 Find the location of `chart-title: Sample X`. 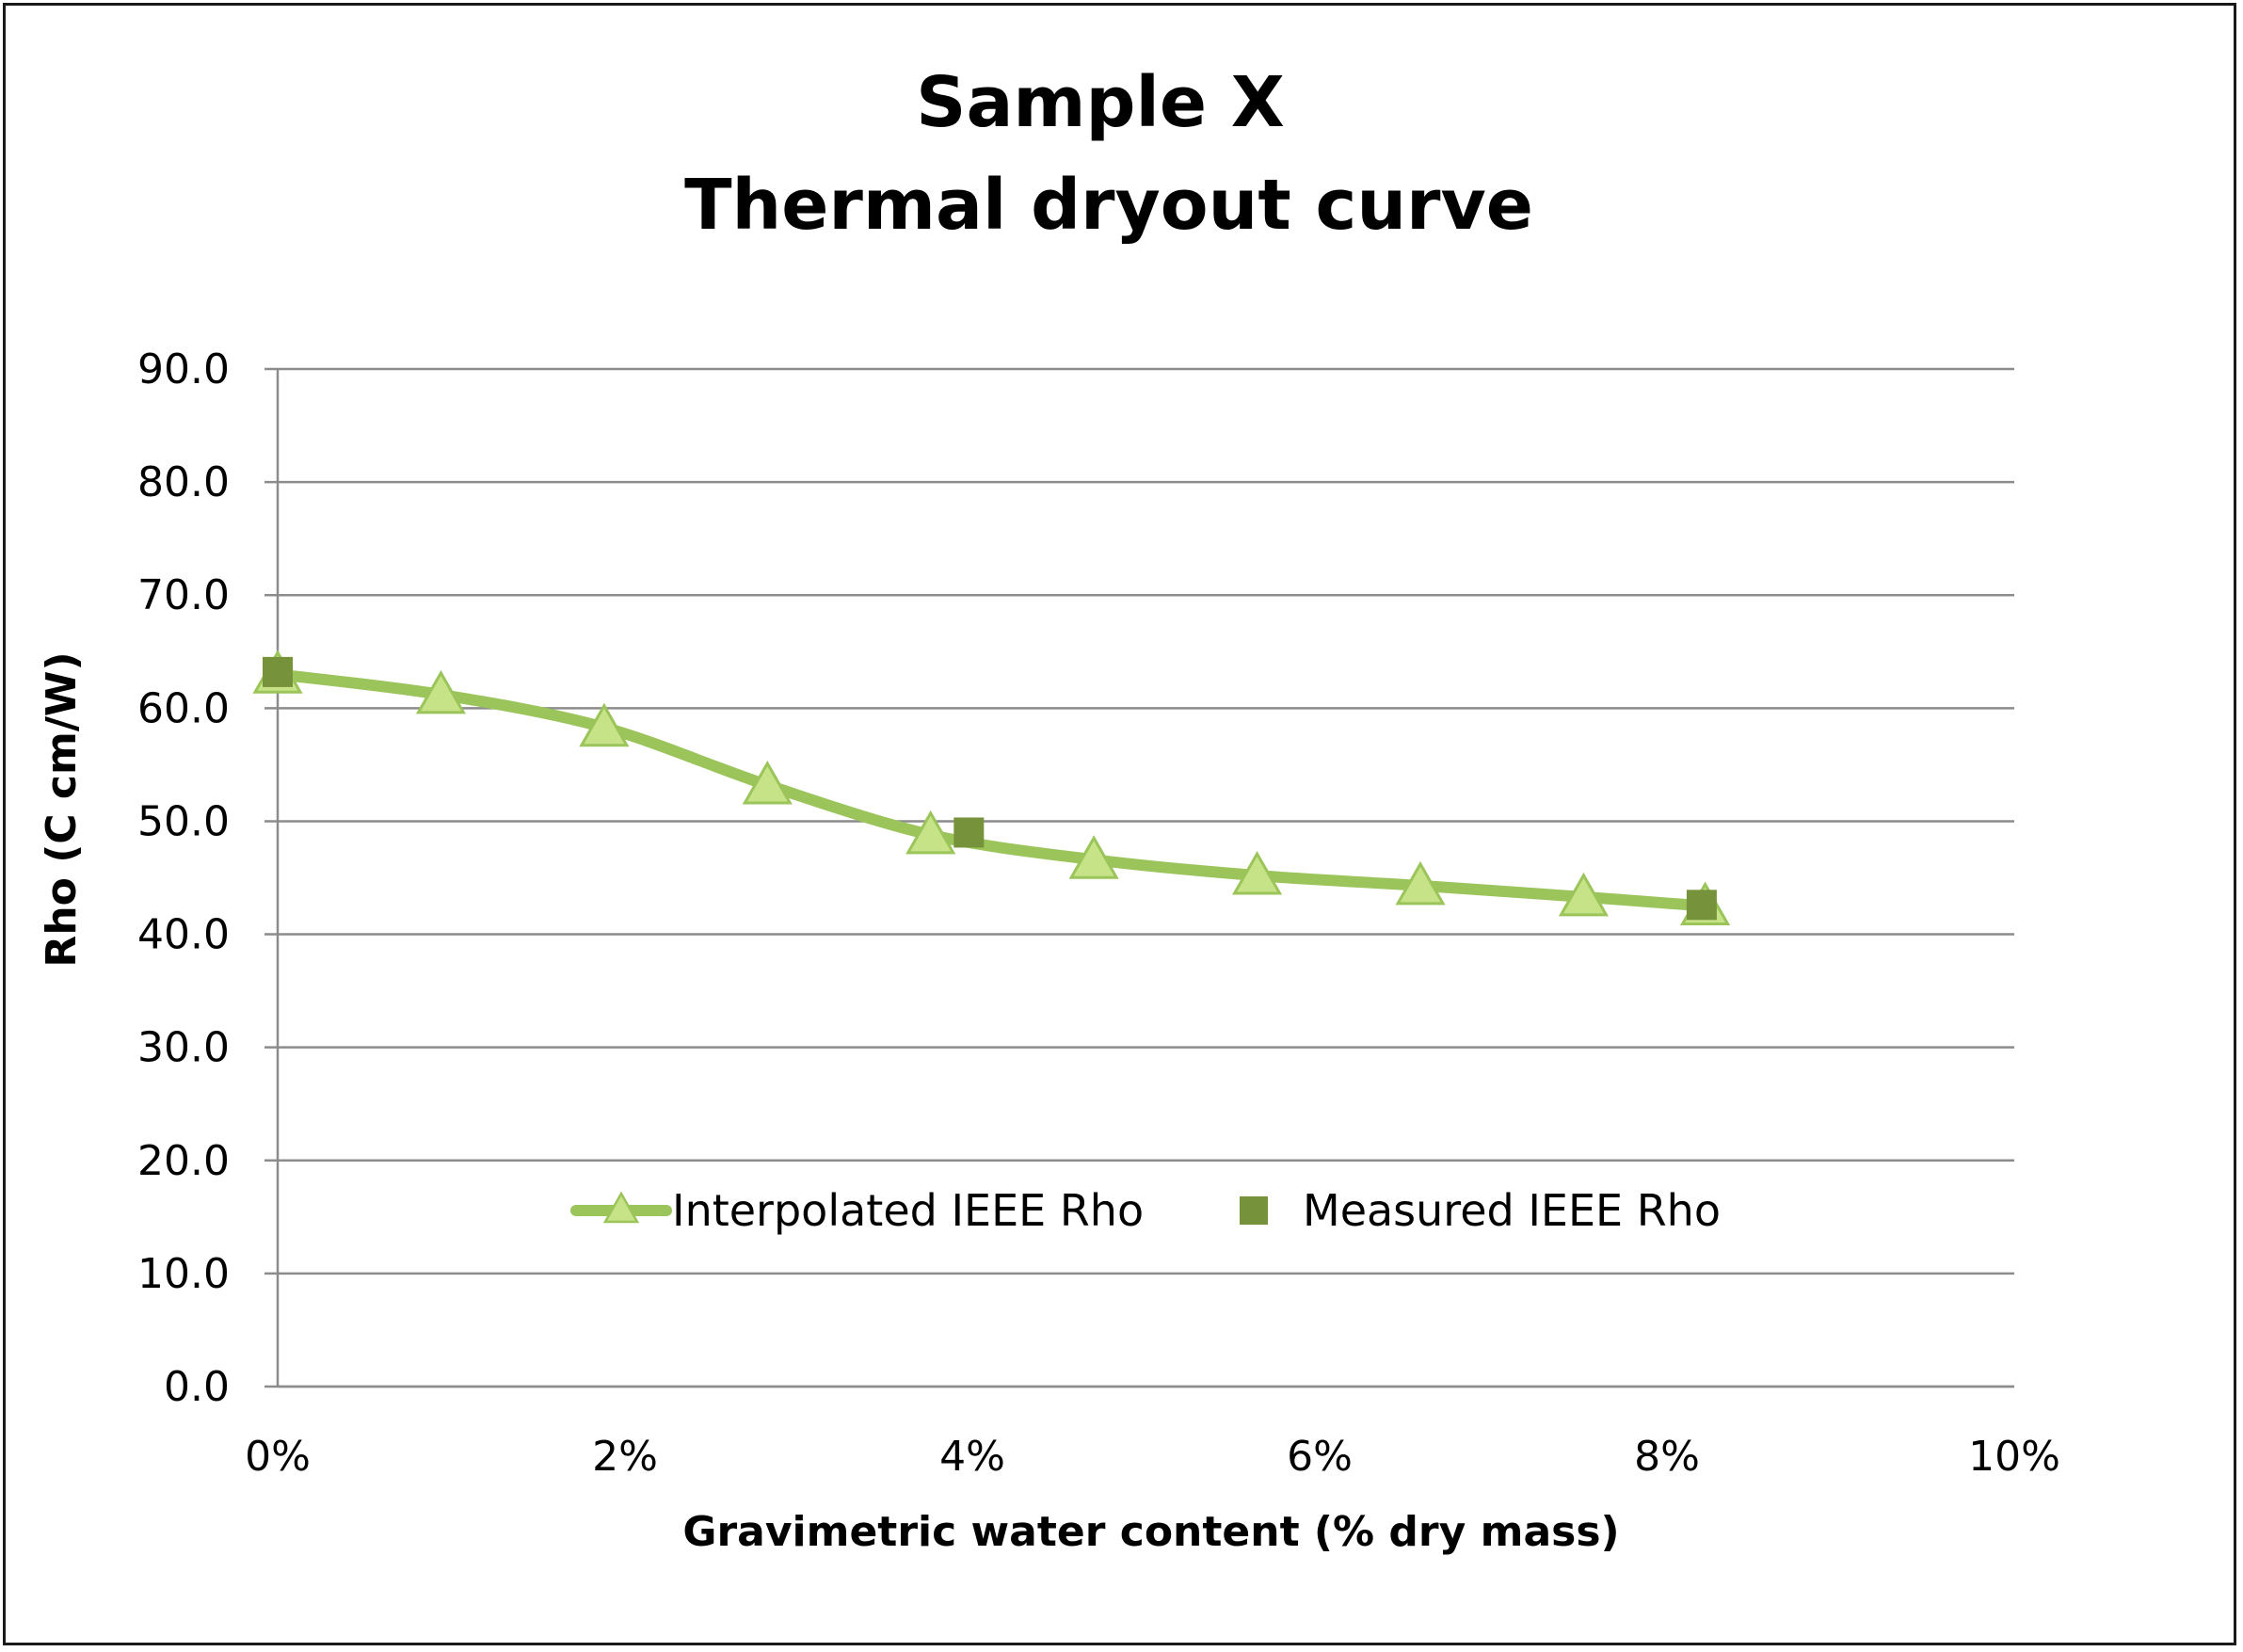

chart-title: Sample X is located at coordinates (1101, 102).